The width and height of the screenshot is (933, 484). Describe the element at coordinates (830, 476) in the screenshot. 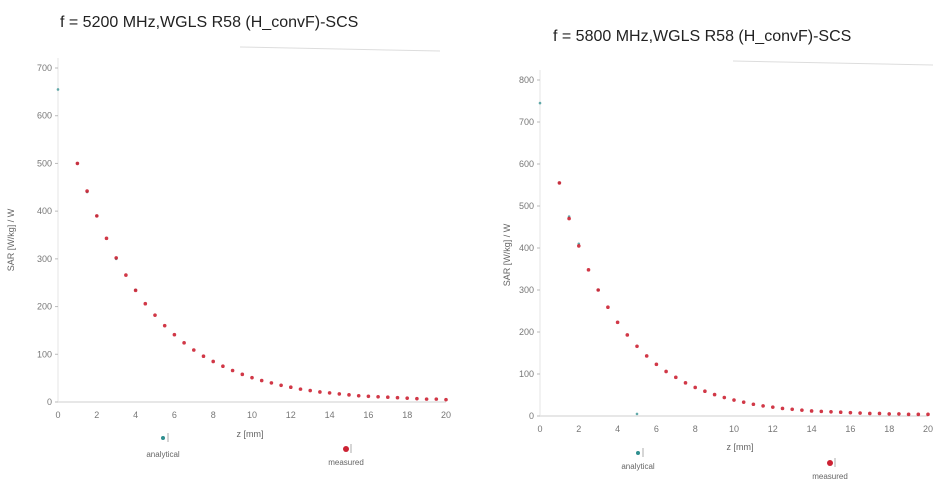

I see `legend-label-measured: measured` at that location.